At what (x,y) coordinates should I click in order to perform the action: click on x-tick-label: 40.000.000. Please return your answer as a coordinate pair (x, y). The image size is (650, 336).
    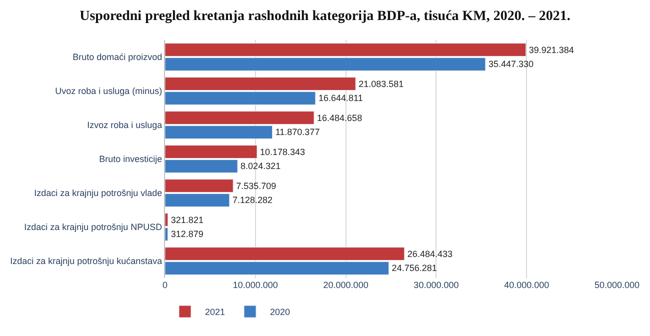
    Looking at the image, I should click on (527, 285).